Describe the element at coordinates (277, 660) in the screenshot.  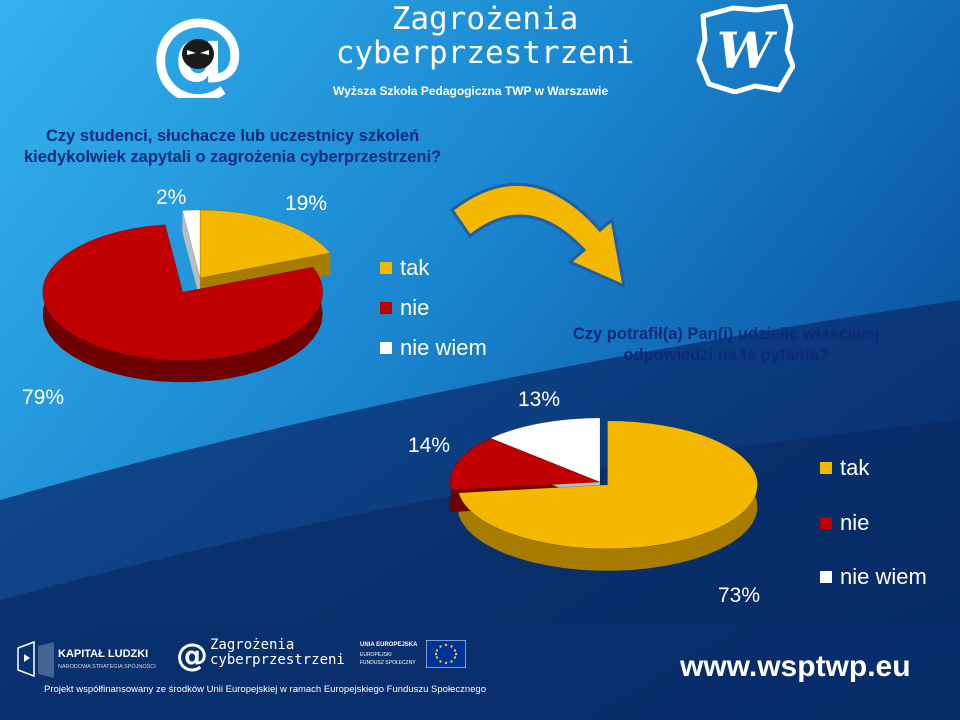
I see `footer-zagrozenia-line2: cyberprzestrzeni` at that location.